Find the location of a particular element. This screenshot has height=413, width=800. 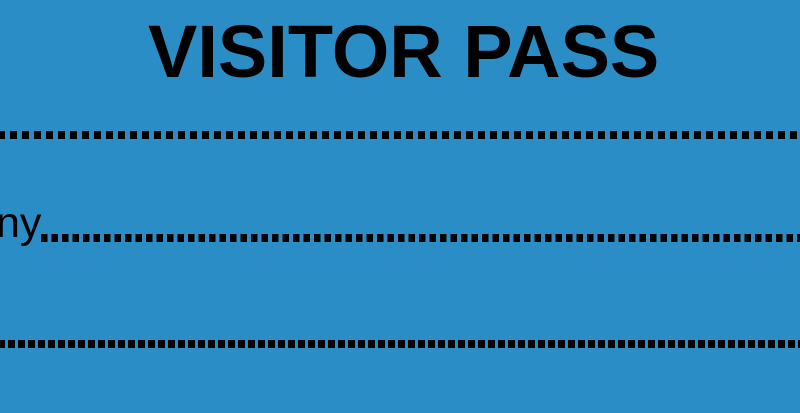

label-fragment-text: ny is located at coordinates (21, 223).